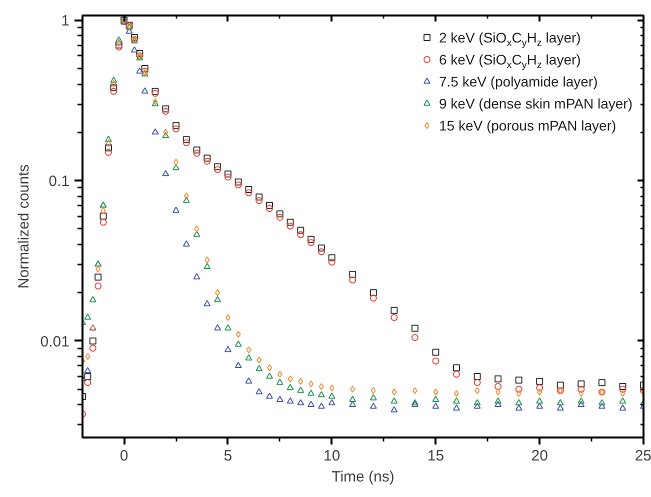 The width and height of the screenshot is (651, 497). I want to click on y-axis-title: Normalized counts, so click(23, 226).